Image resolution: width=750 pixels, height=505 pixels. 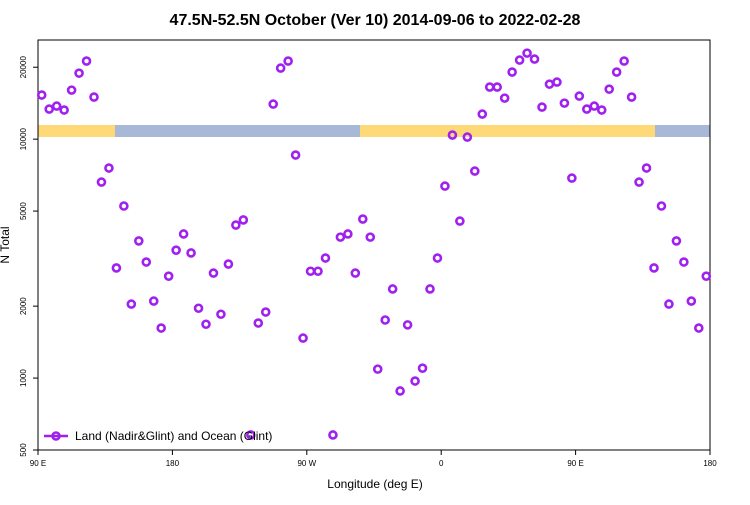 What do you see at coordinates (441, 463) in the screenshot?
I see `x-tick-label: 0` at bounding box center [441, 463].